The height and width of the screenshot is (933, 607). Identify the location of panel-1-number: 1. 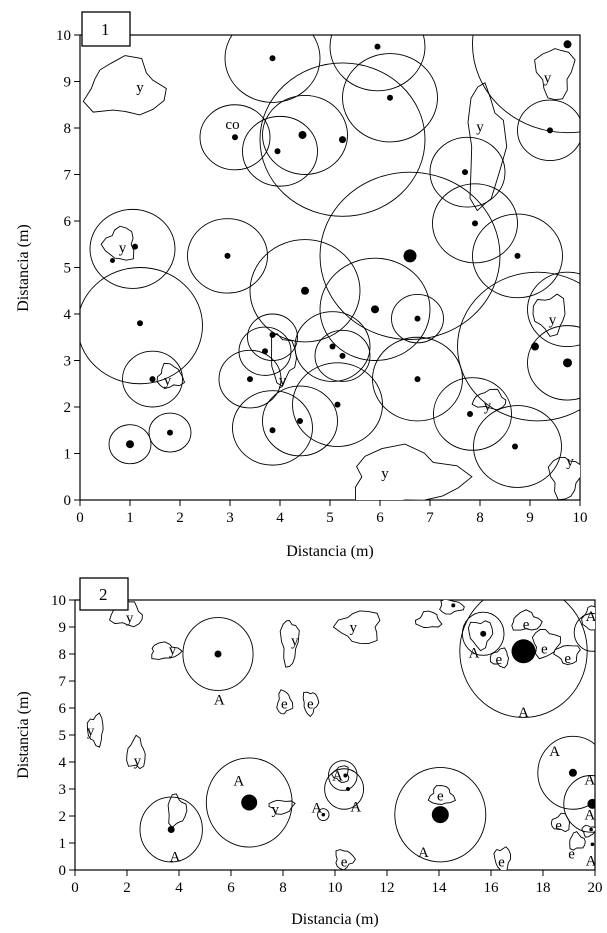
(105, 29).